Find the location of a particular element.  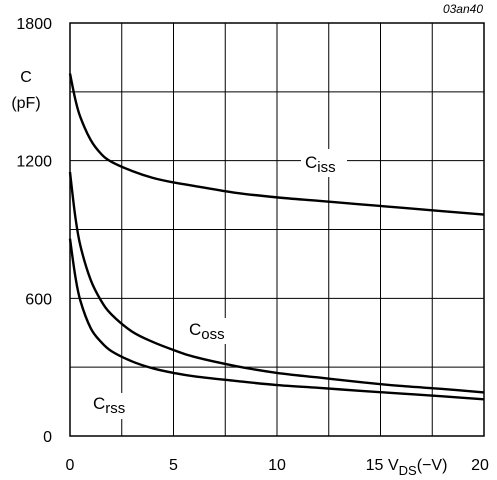

crss-label: Crss is located at coordinates (109, 405).